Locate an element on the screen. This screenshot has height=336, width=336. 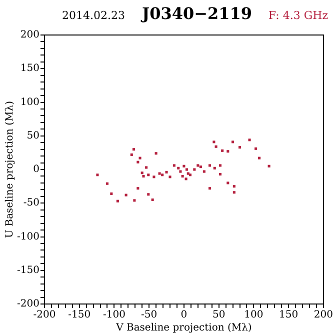
y-axis-title: U Baseline projection (Mλ) is located at coordinates (10, 169).